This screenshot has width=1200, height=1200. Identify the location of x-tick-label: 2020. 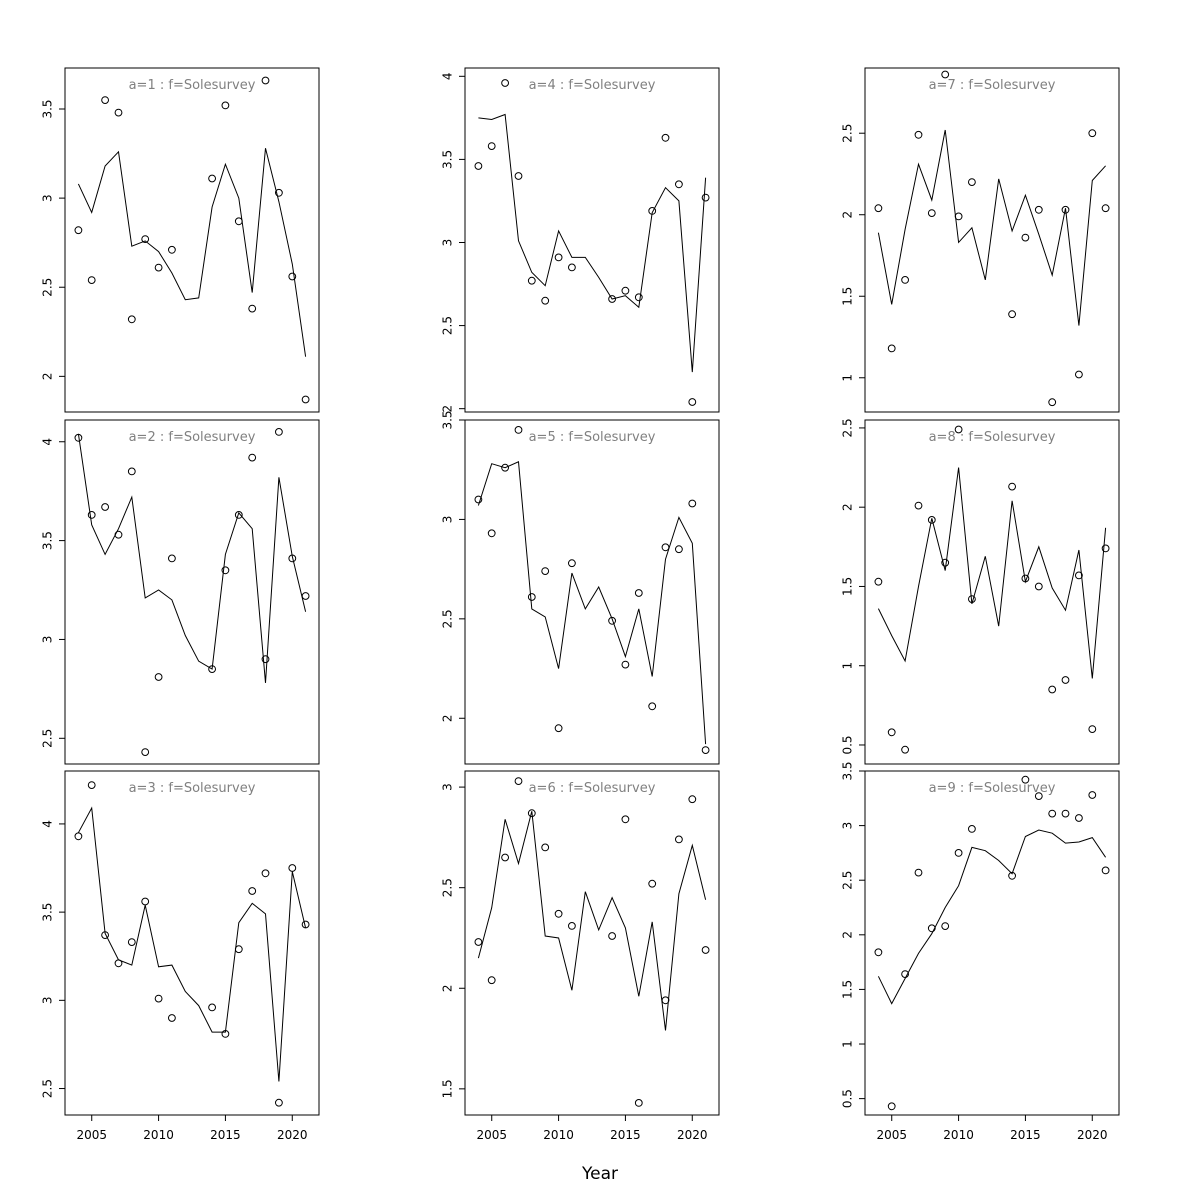
(292, 1135).